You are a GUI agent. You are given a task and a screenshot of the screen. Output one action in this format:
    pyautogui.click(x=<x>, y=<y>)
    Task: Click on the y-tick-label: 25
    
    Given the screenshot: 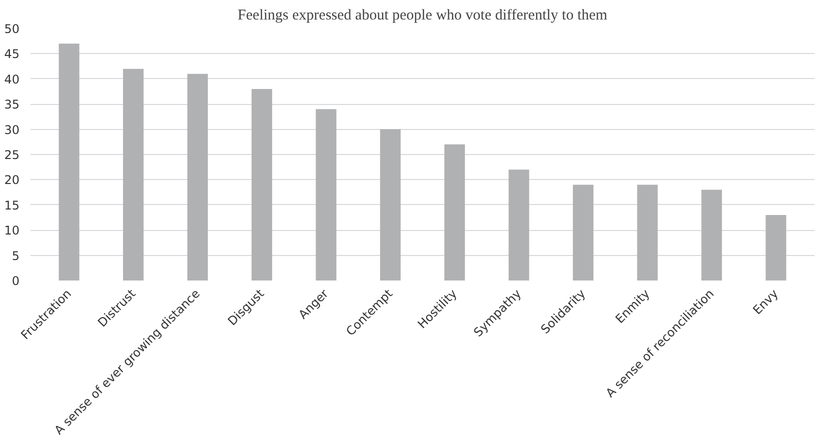 What is the action you would take?
    pyautogui.click(x=12, y=155)
    